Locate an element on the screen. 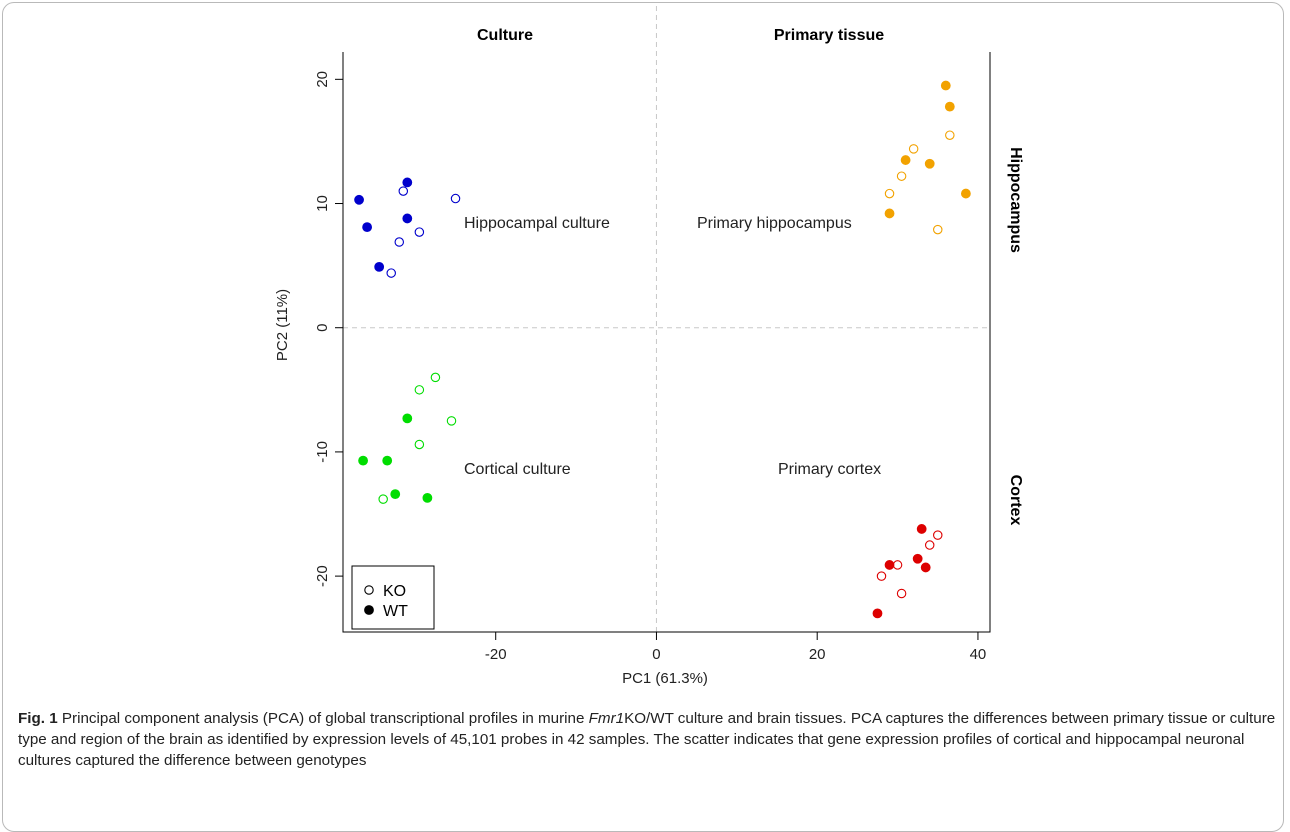 The image size is (1290, 832). figure-number: Fig. 1 is located at coordinates (38, 718).